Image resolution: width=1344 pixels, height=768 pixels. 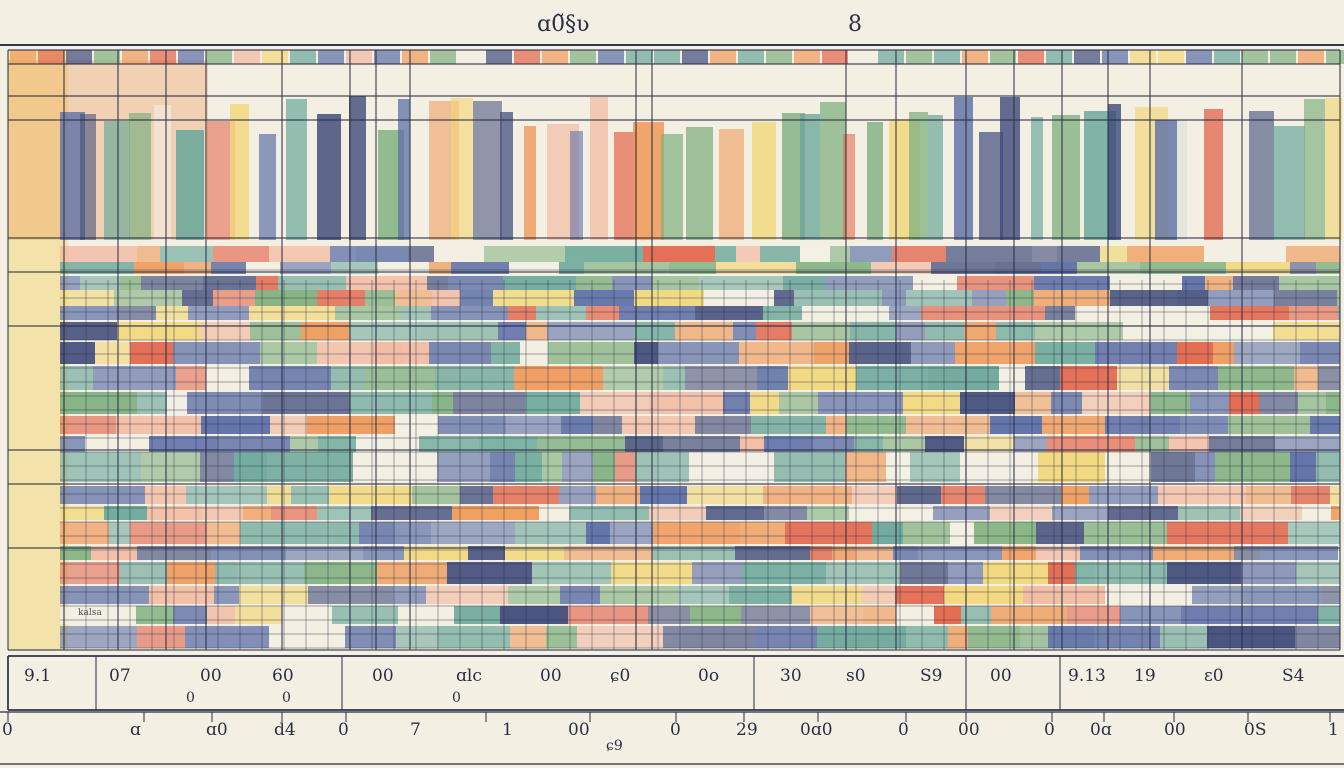 What do you see at coordinates (551, 676) in the screenshot?
I see `row1-label: 00` at bounding box center [551, 676].